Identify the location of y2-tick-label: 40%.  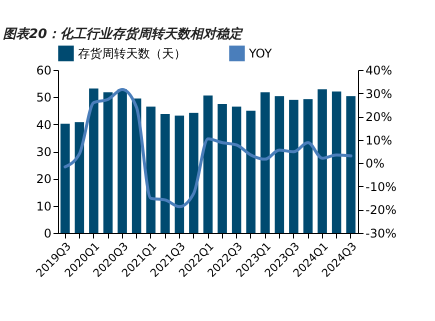
(379, 71).